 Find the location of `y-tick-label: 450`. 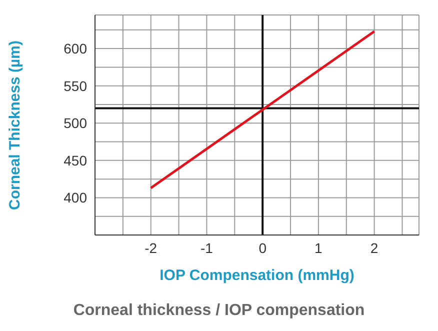

y-tick-label: 450 is located at coordinates (76, 160).